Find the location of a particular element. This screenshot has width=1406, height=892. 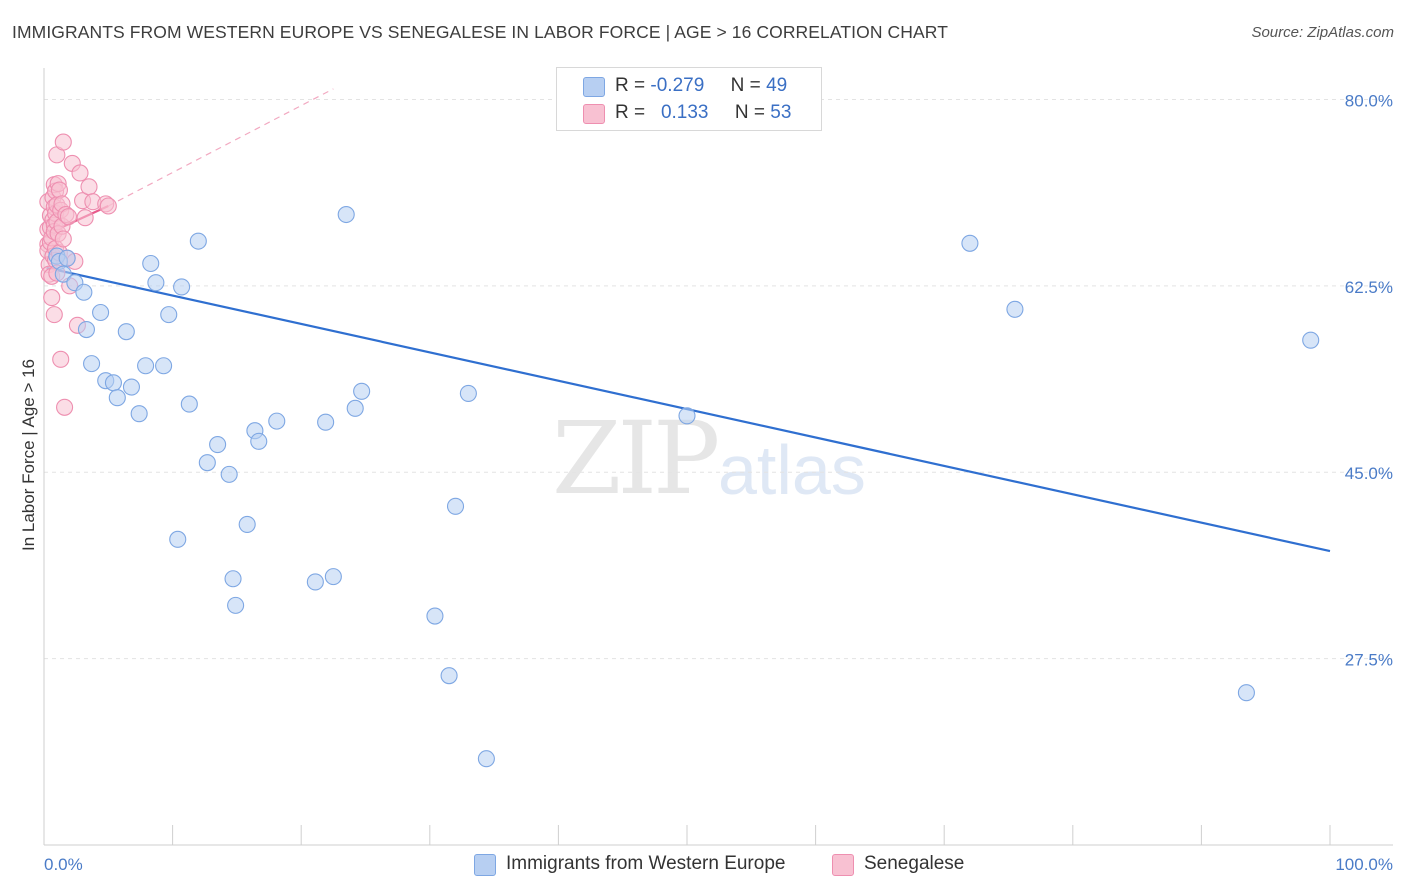

y-tick-label: 27.5% is located at coordinates (1369, 660).